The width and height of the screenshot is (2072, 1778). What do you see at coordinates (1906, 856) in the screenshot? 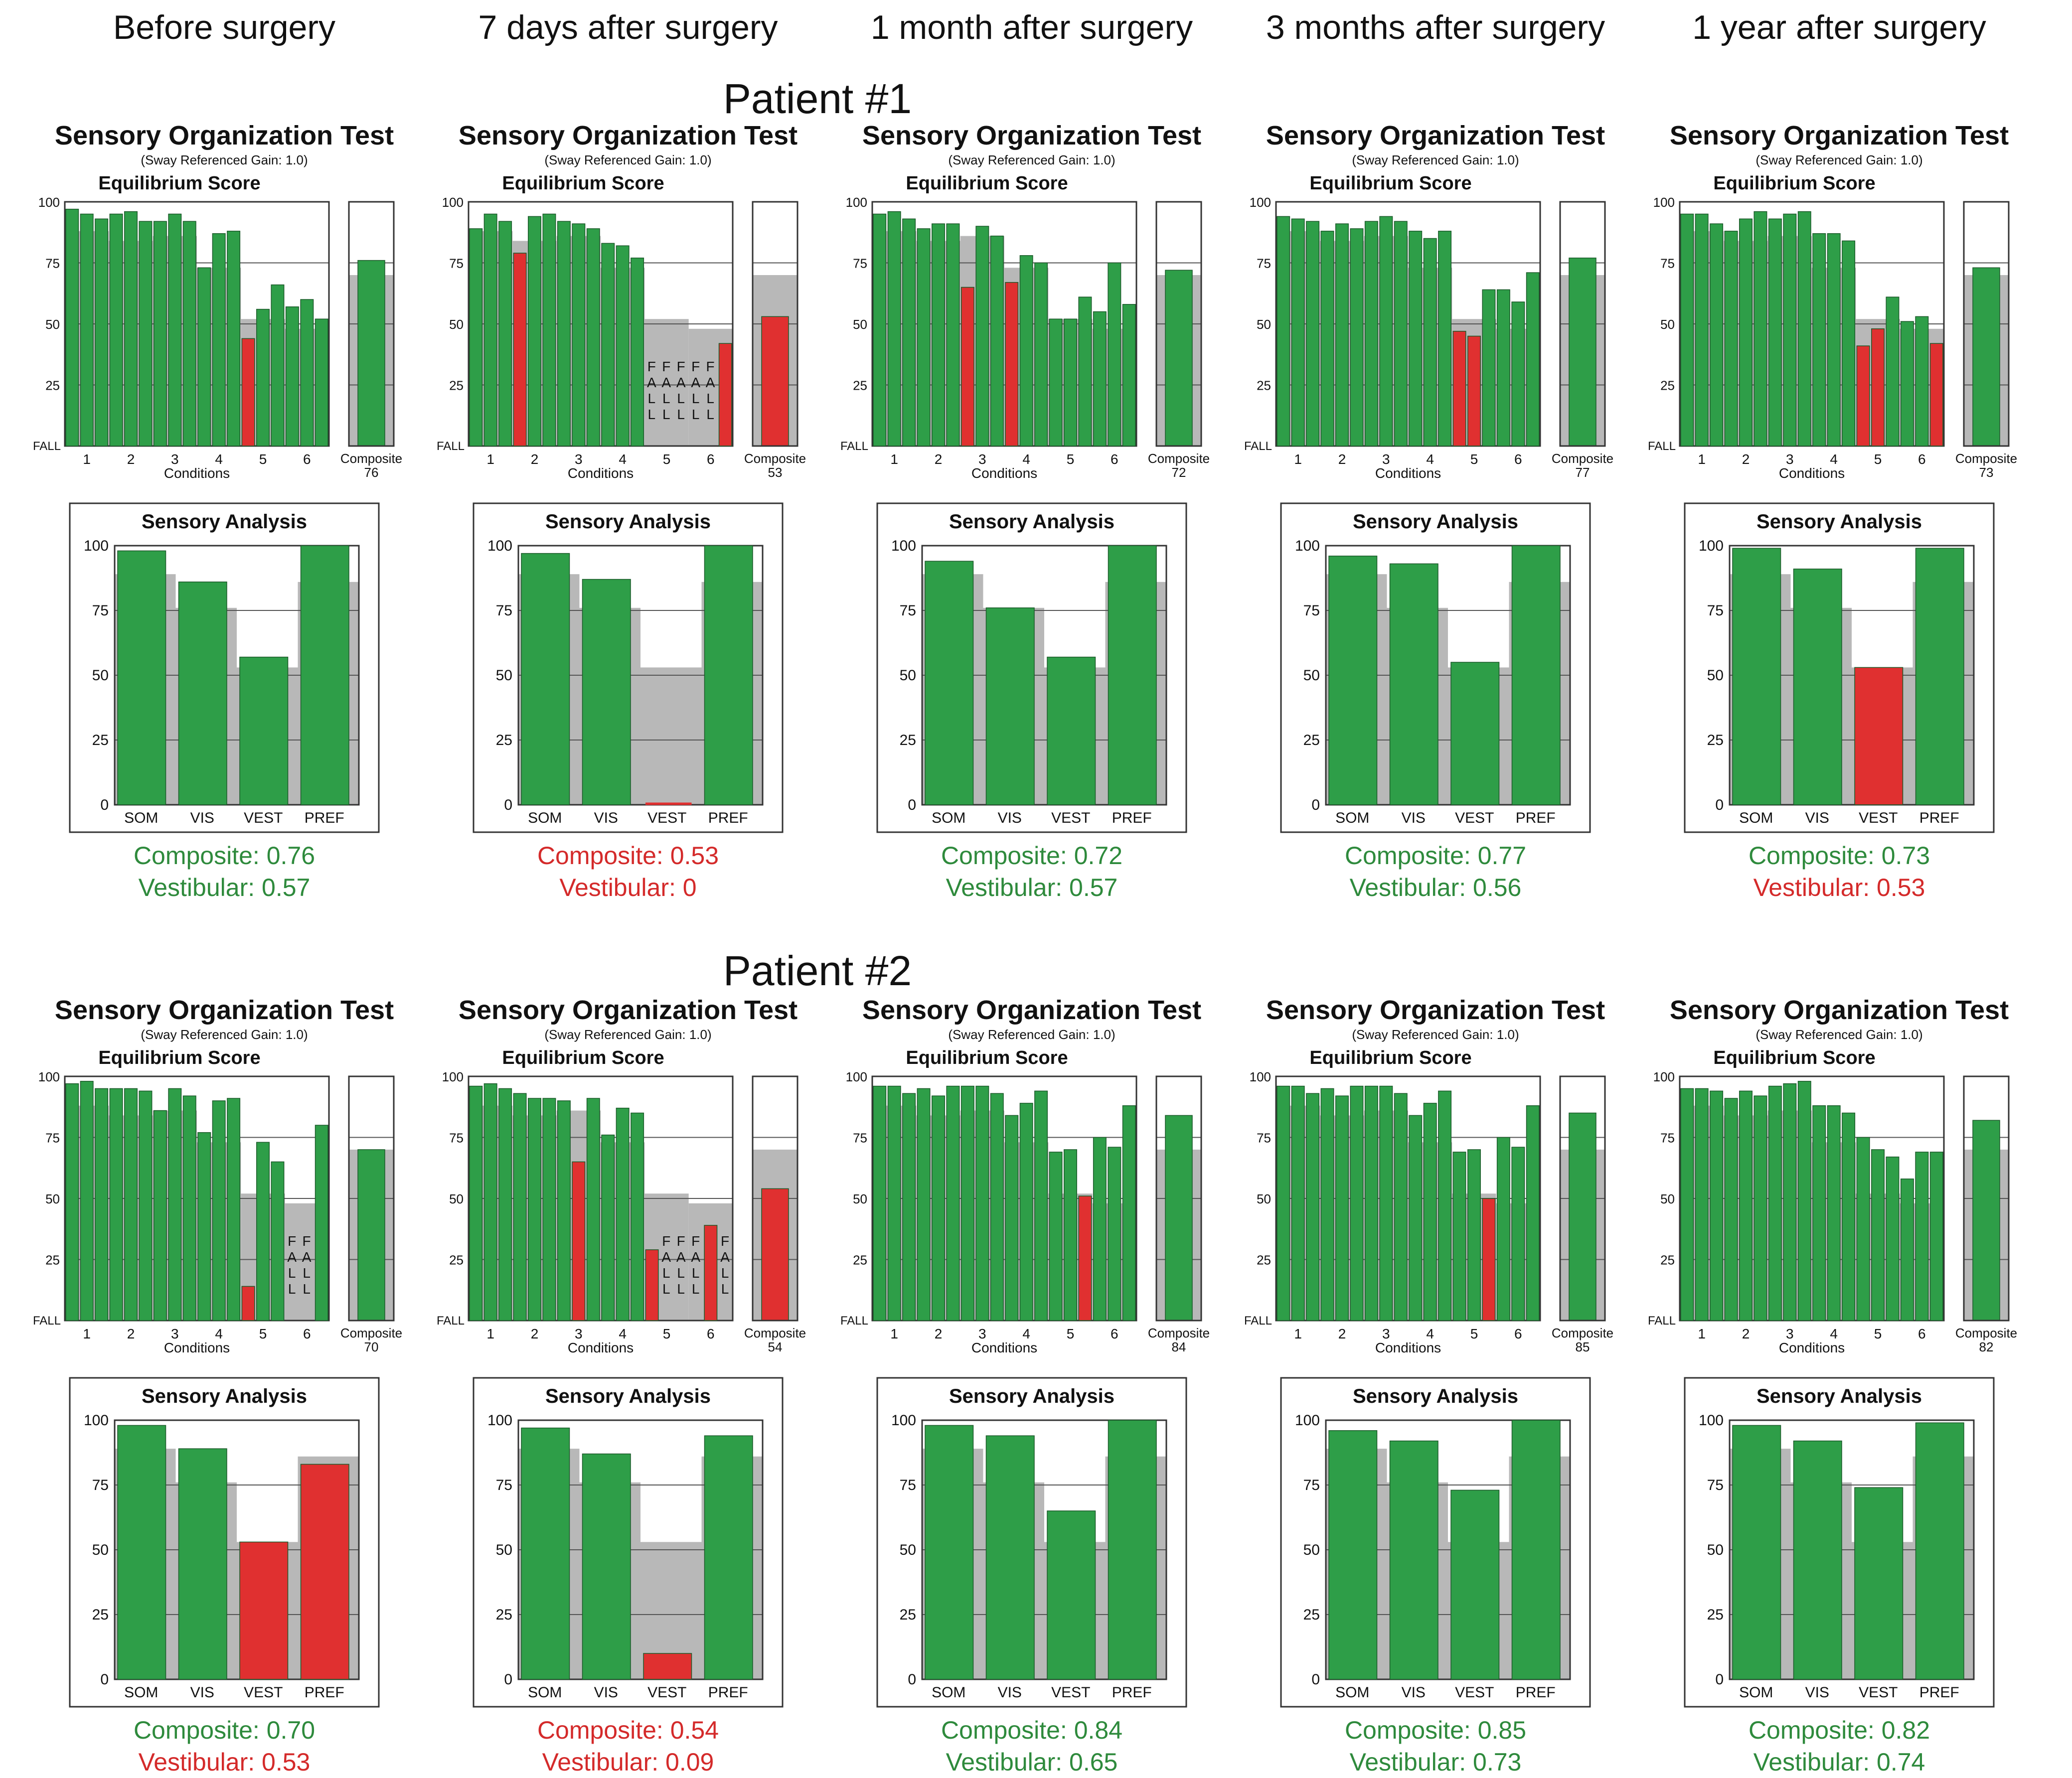
I see `composite-summary-value: 0.73` at bounding box center [1906, 856].